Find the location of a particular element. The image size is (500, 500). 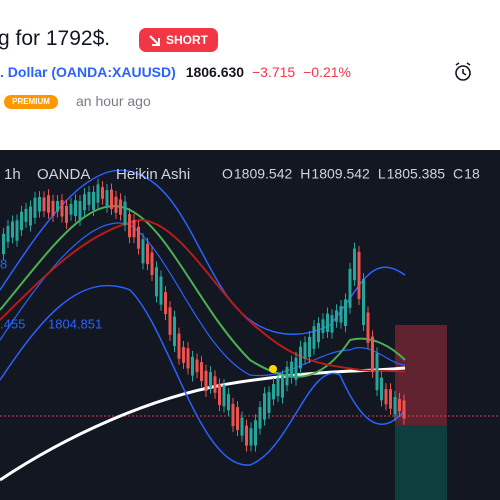

indicator-a: 8 is located at coordinates (3, 263).